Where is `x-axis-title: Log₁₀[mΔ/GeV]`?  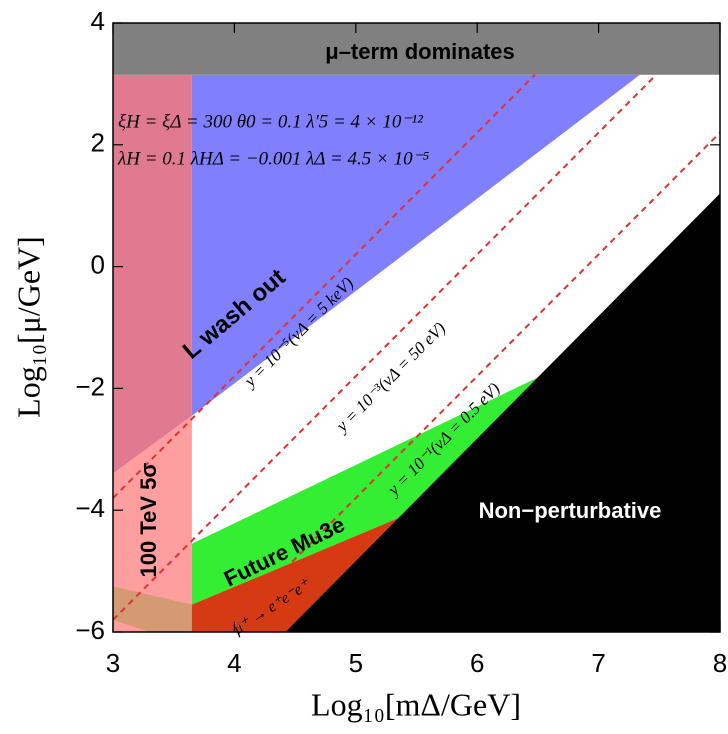 x-axis-title: Log₁₀[mΔ/GeV] is located at coordinates (416, 704).